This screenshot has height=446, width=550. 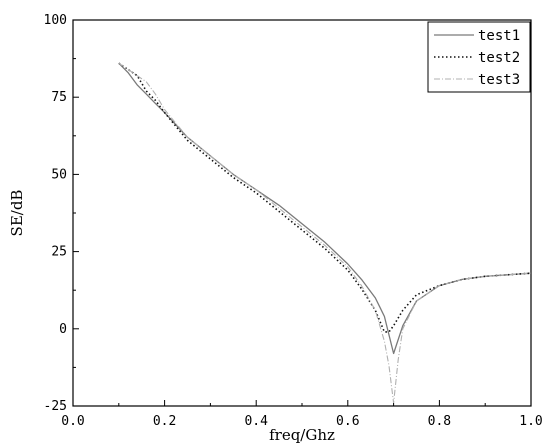 What do you see at coordinates (72, 421) in the screenshot?
I see `x-tick-label: 0.0` at bounding box center [72, 421].